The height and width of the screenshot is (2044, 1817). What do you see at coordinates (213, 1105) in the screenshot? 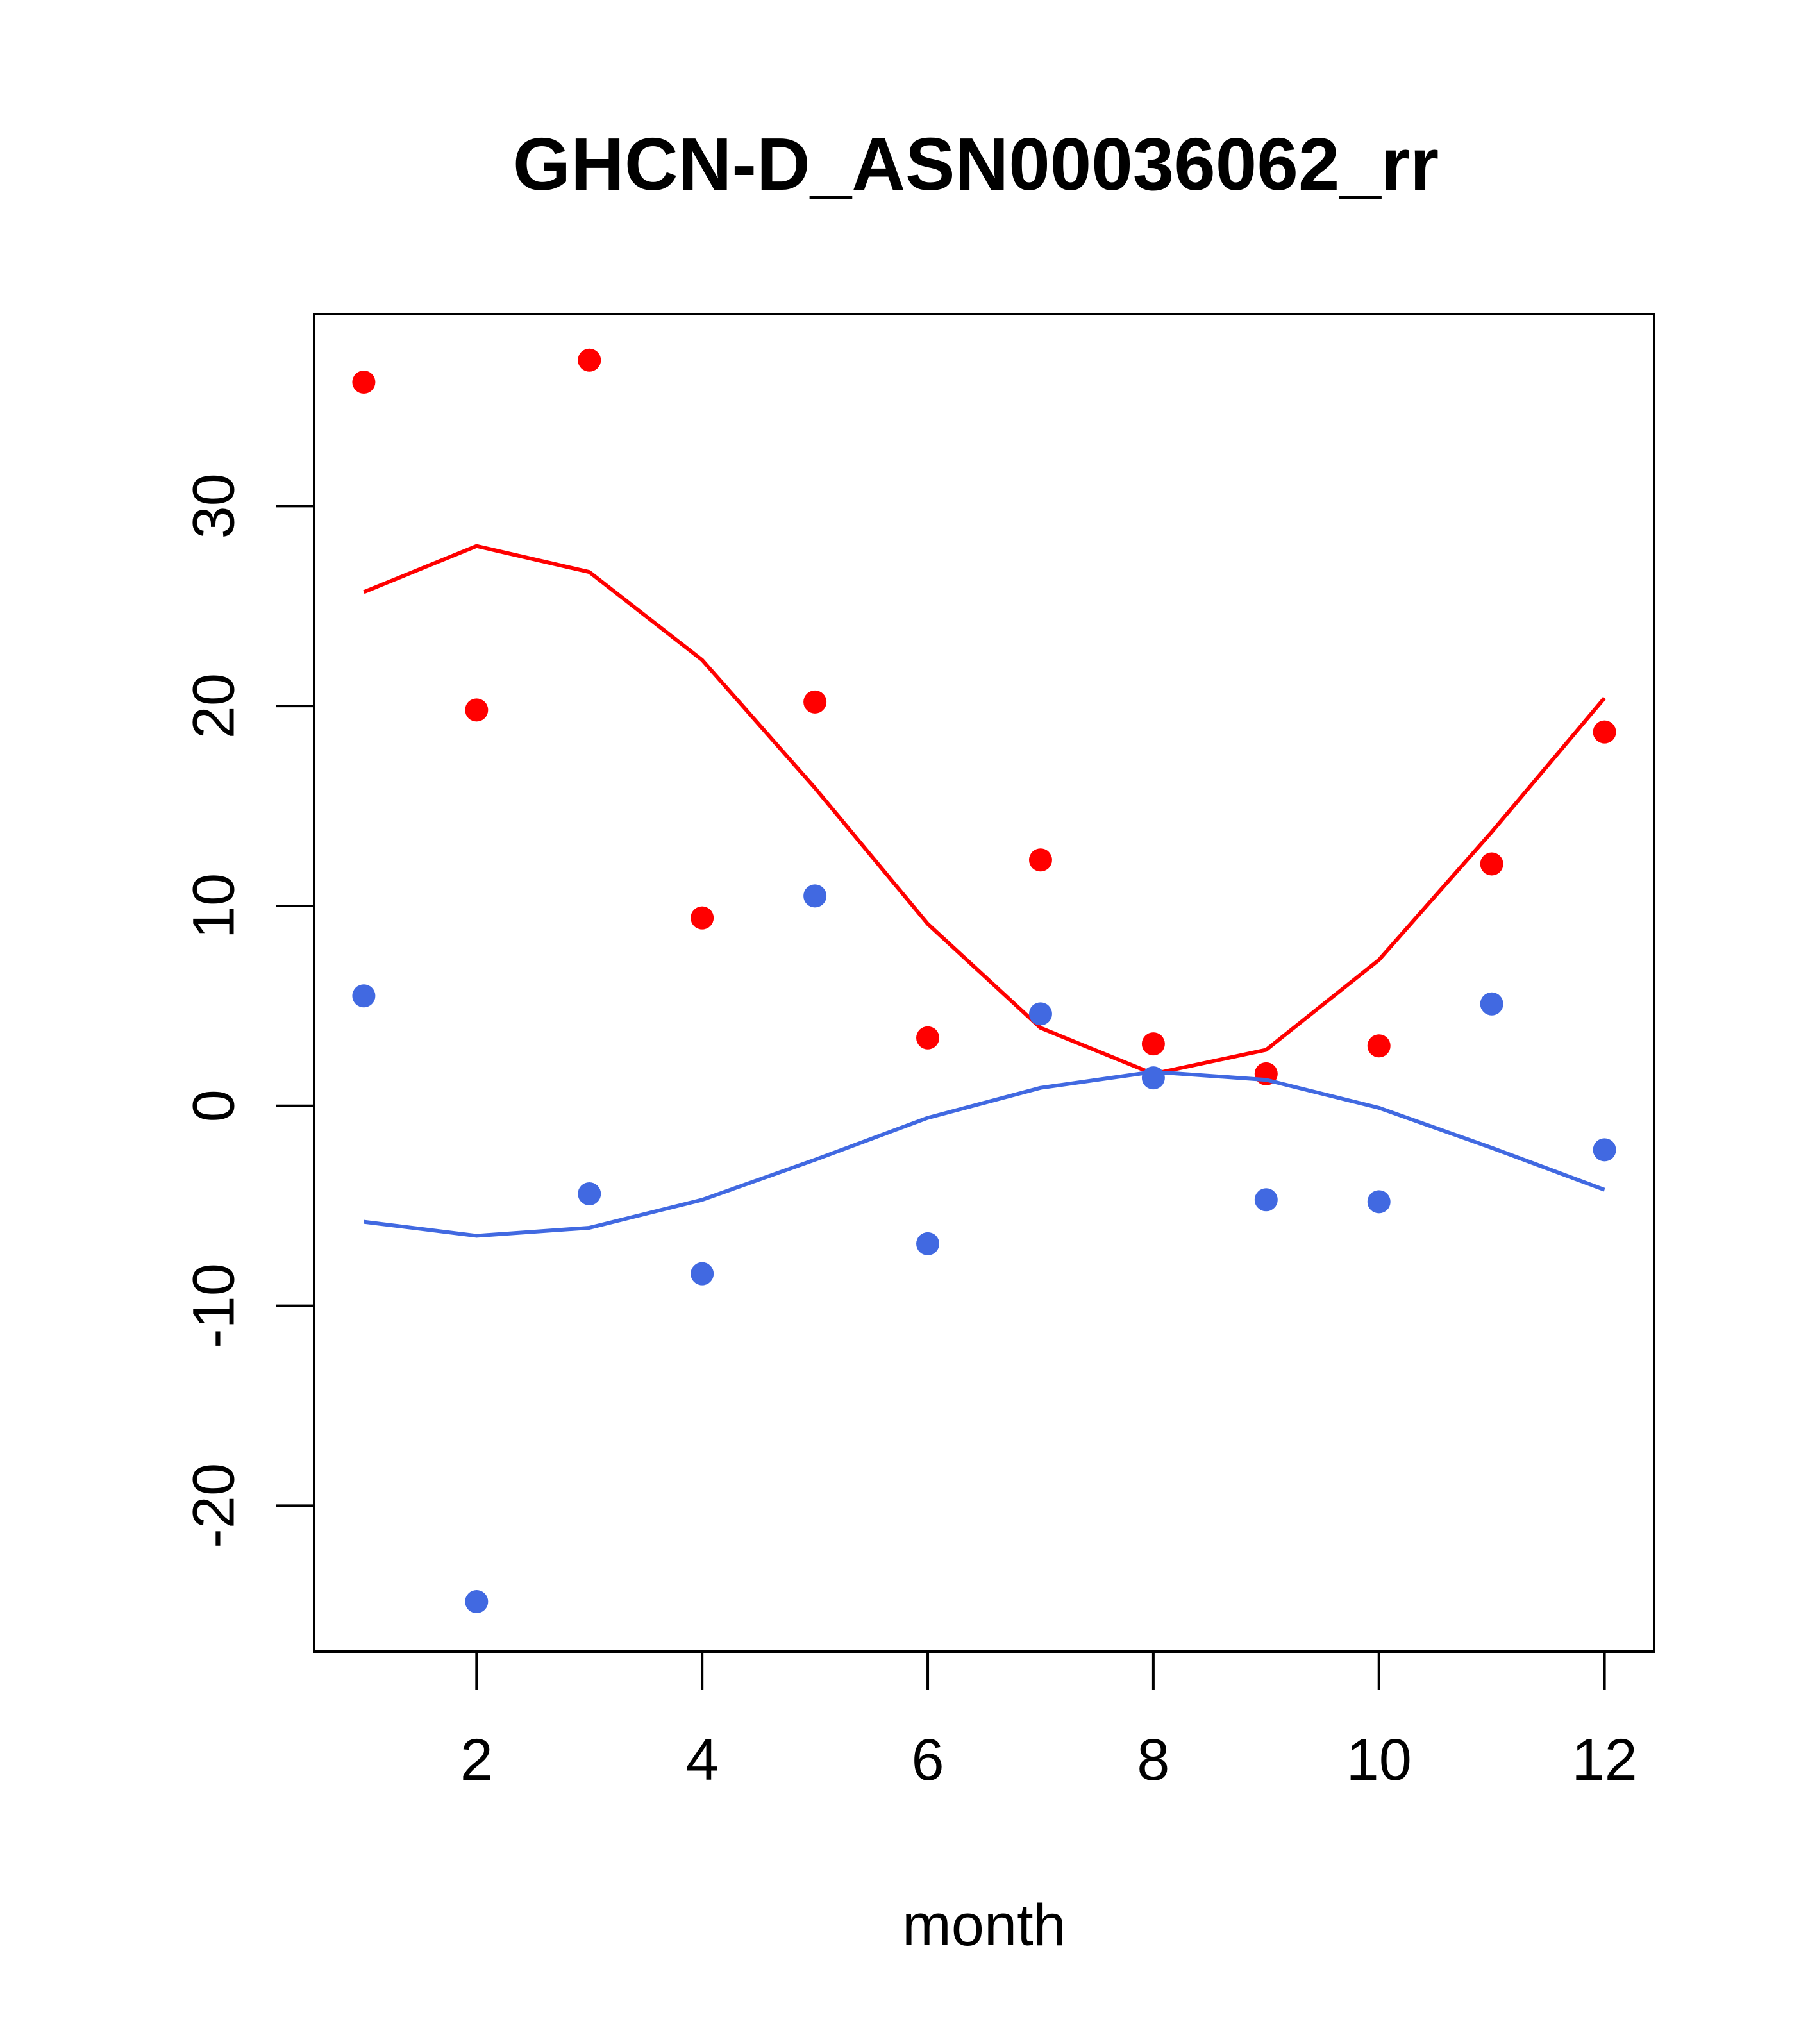
I see `y-tick-label: 0` at bounding box center [213, 1105].